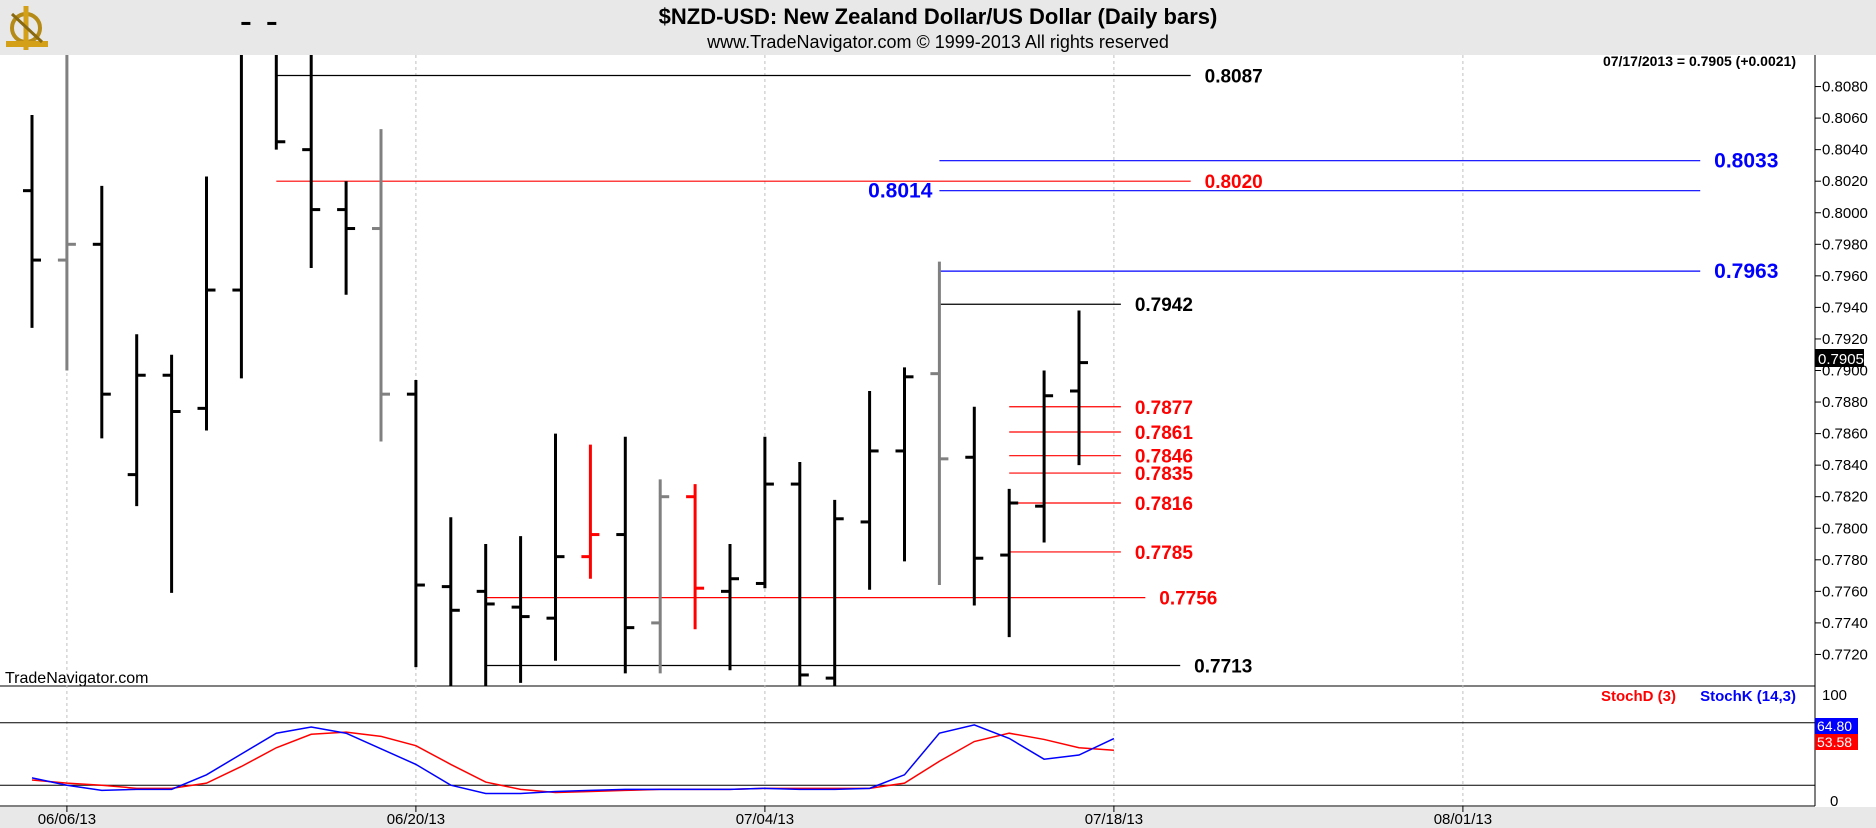 This screenshot has height=828, width=1876. I want to click on last-price-label: 0.7905, so click(1841, 359).